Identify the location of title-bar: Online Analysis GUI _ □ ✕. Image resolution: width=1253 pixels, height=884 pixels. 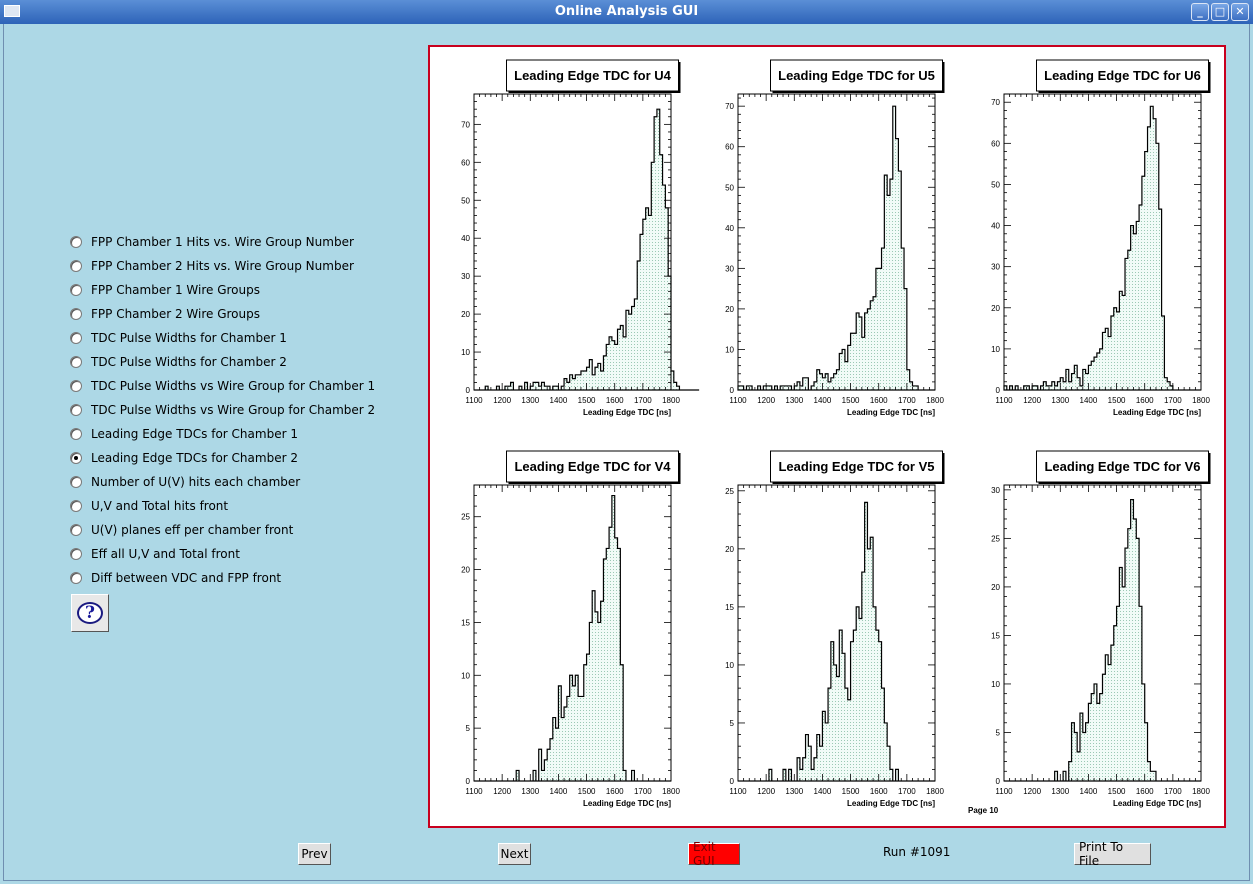
(626, 12).